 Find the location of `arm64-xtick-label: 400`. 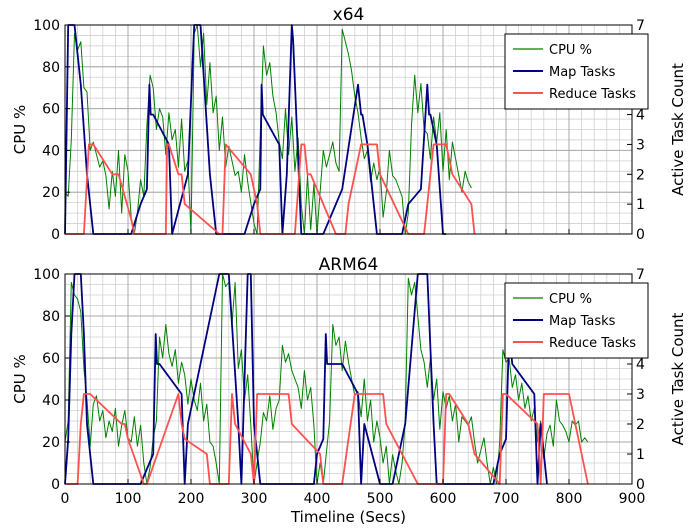

arm64-xtick-label: 400 is located at coordinates (317, 499).